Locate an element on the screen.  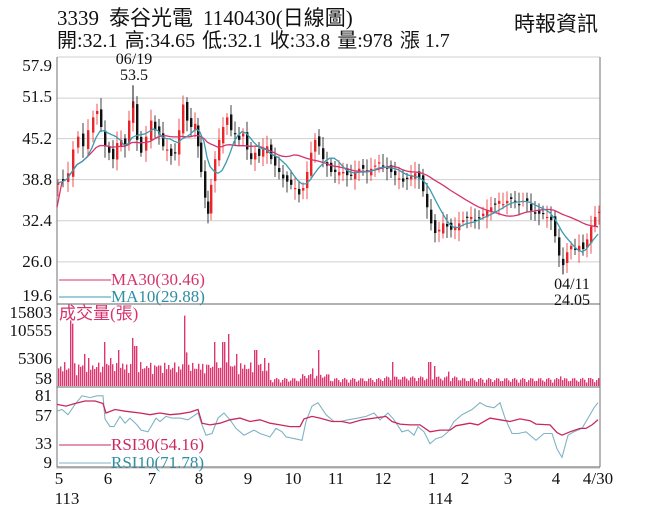
high-annotation-value: 53.5 is located at coordinates (134, 75).